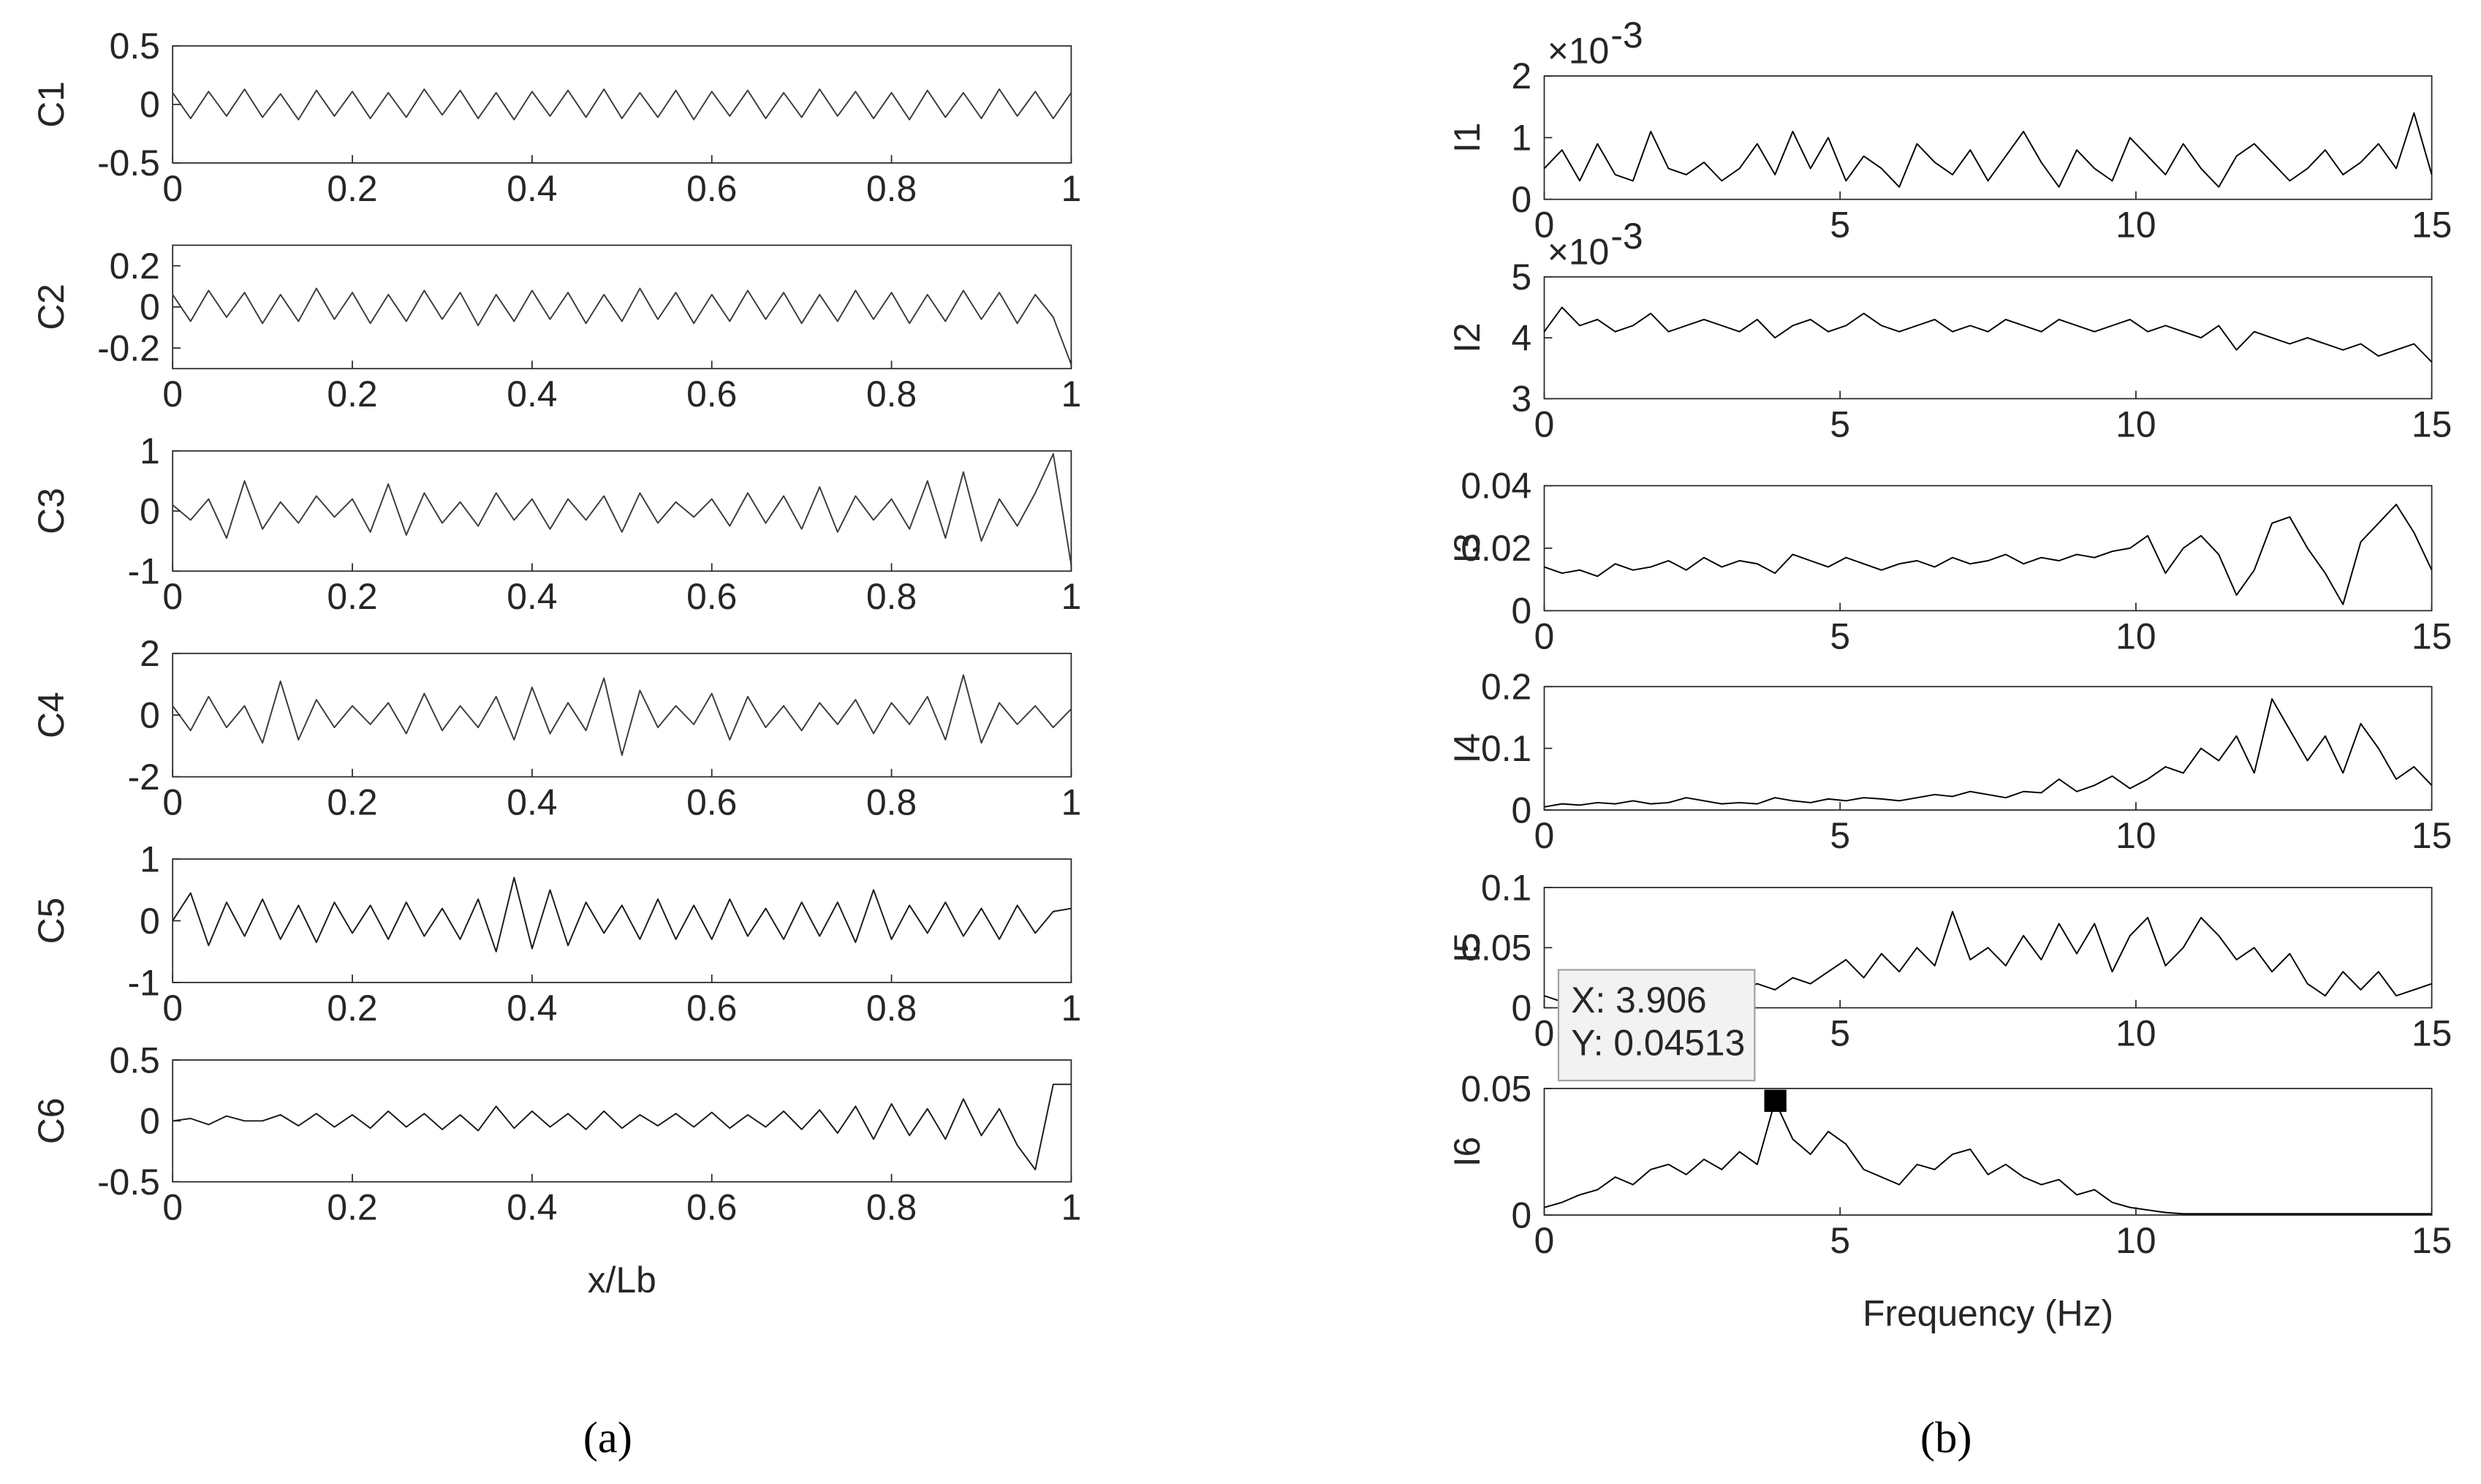 The image size is (2481, 1484). Describe the element at coordinates (51, 715) in the screenshot. I see `y-axis-label: C4` at that location.